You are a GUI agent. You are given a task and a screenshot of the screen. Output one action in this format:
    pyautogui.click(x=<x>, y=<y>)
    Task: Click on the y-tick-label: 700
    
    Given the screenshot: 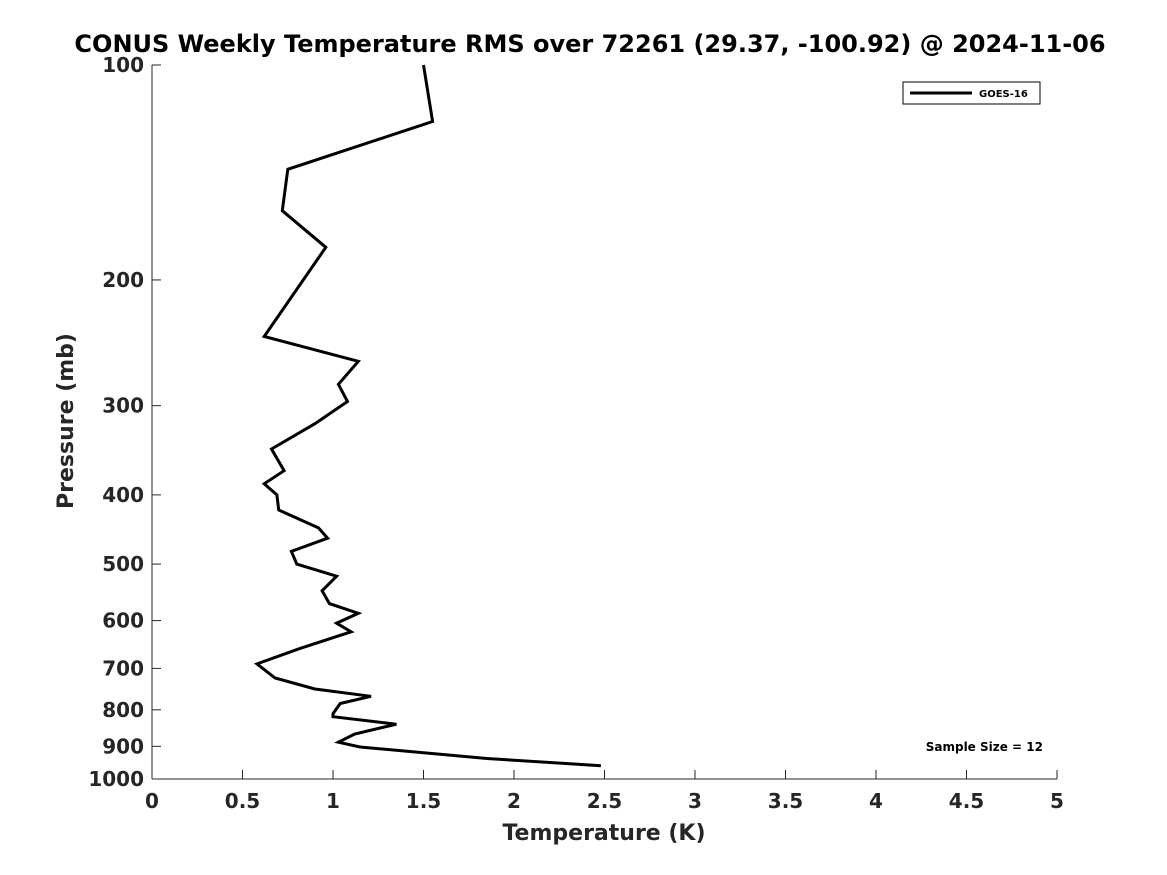 What is the action you would take?
    pyautogui.click(x=123, y=668)
    